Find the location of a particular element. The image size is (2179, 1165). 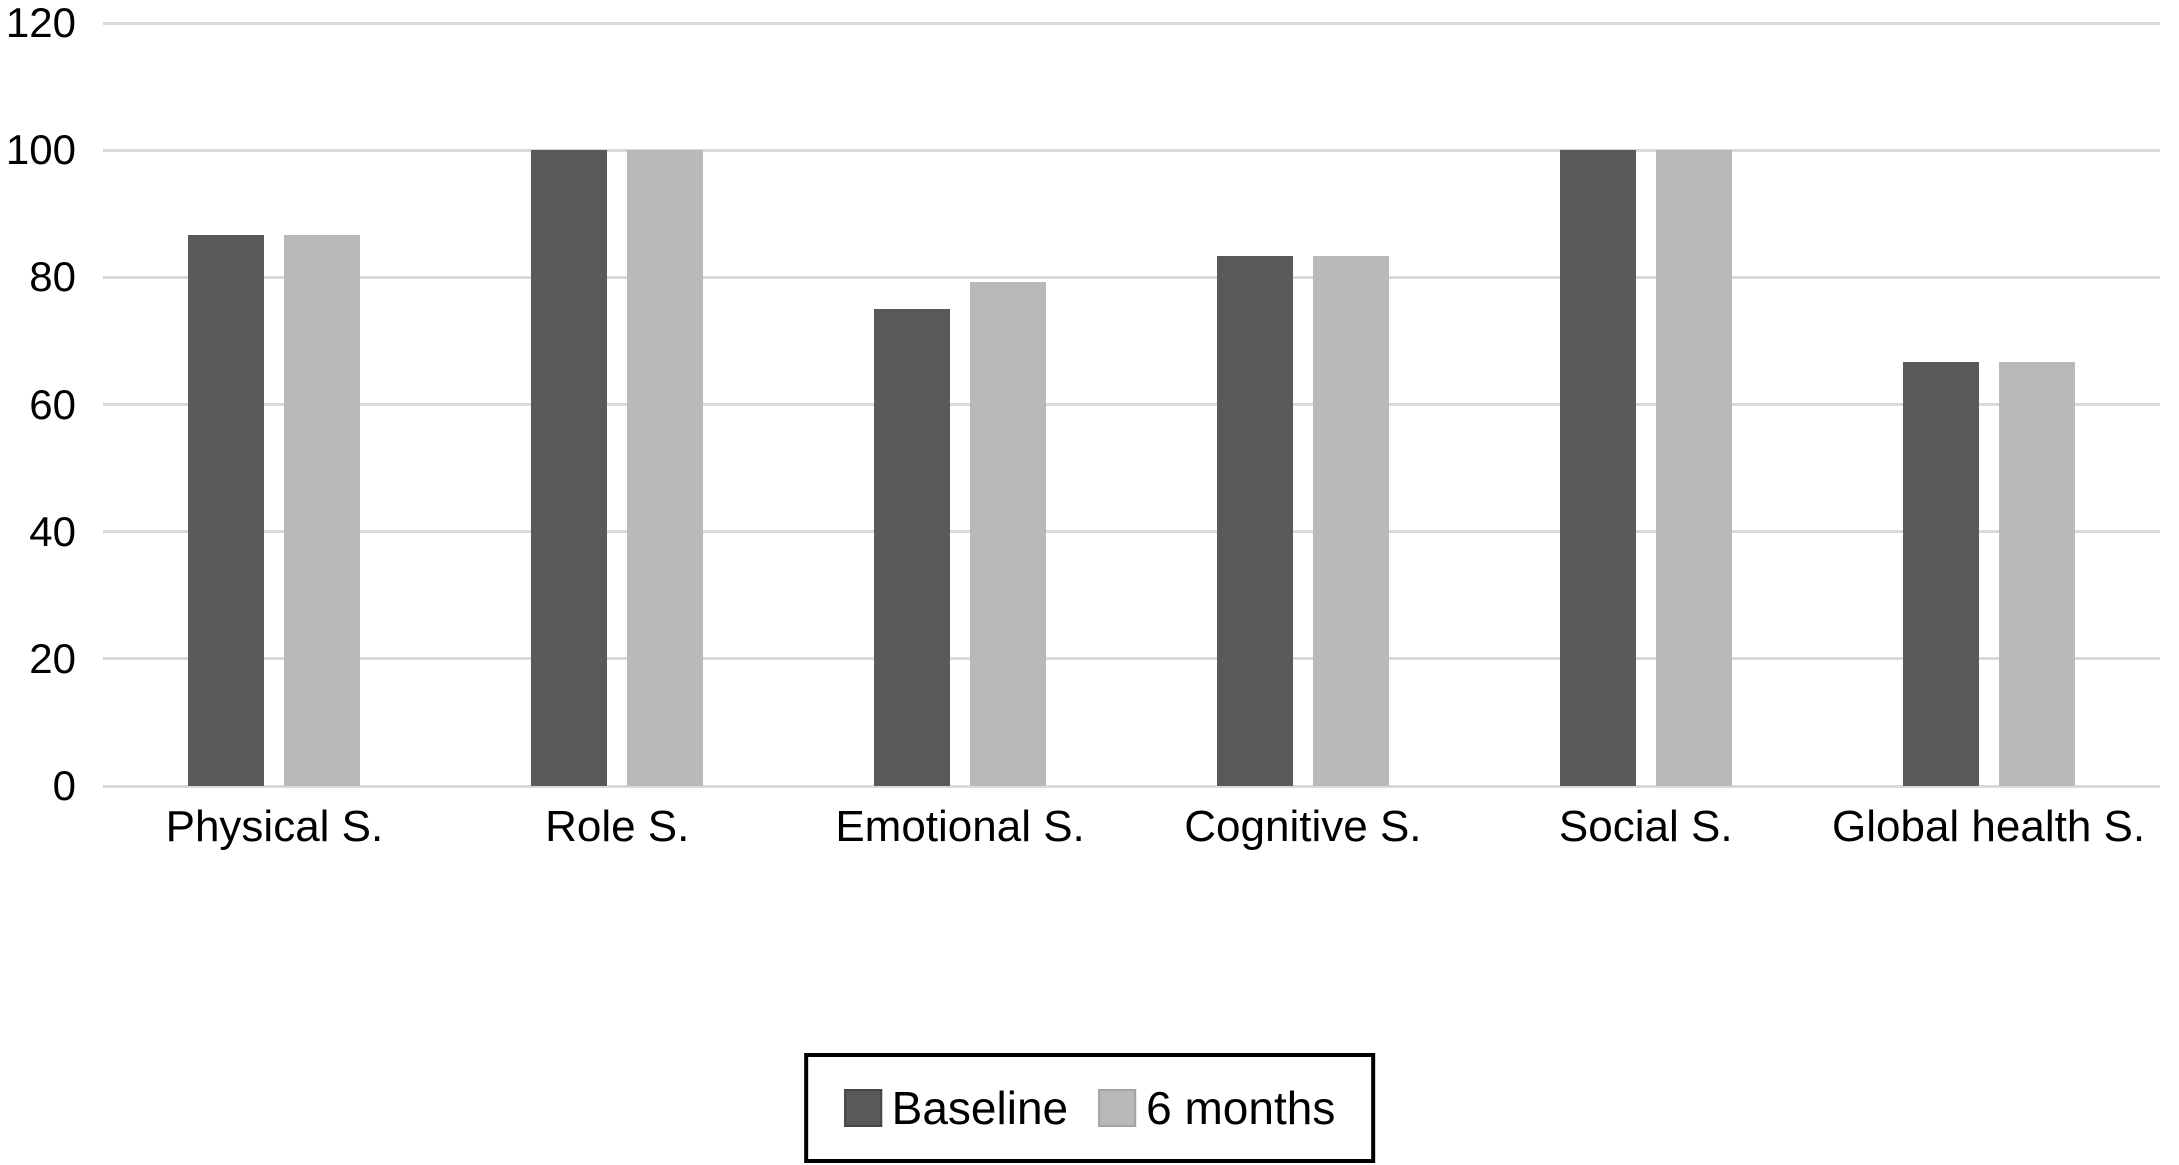

category-label-emotional-s: Emotional S. is located at coordinates (960, 826).